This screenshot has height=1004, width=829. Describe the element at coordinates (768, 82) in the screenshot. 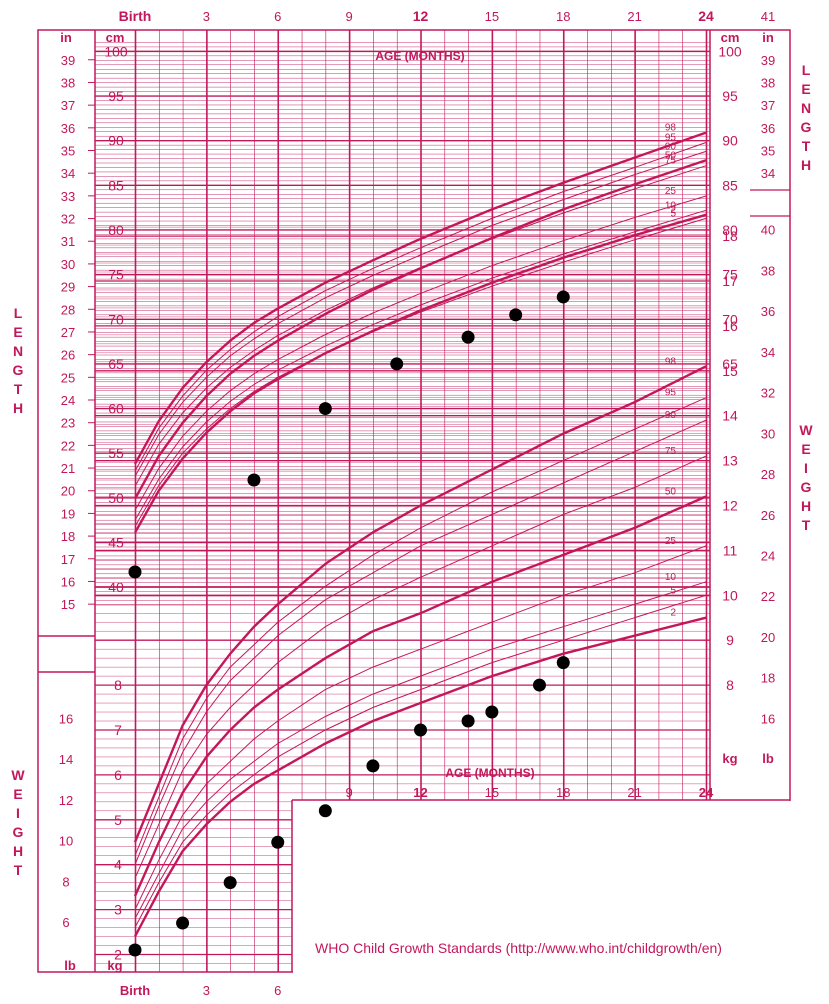

I see `length-in-label-right: 38` at that location.